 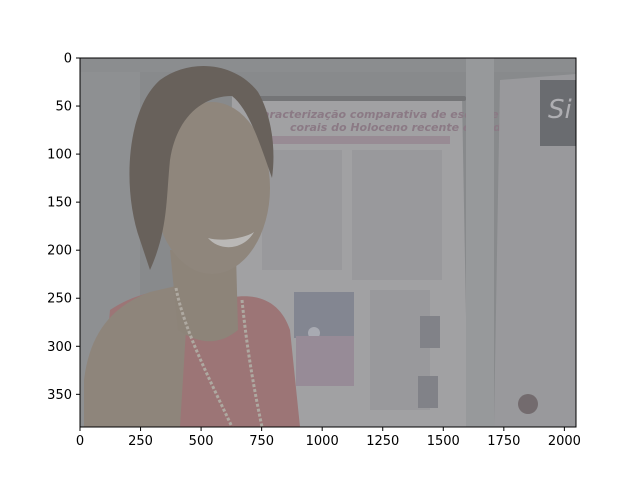 What do you see at coordinates (324, 315) in the screenshot?
I see `poster-figure` at bounding box center [324, 315].